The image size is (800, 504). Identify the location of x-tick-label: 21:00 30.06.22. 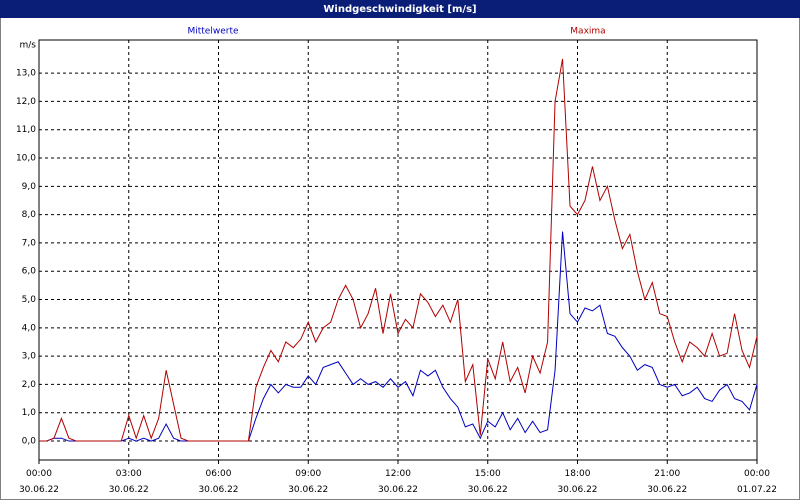
(667, 482).